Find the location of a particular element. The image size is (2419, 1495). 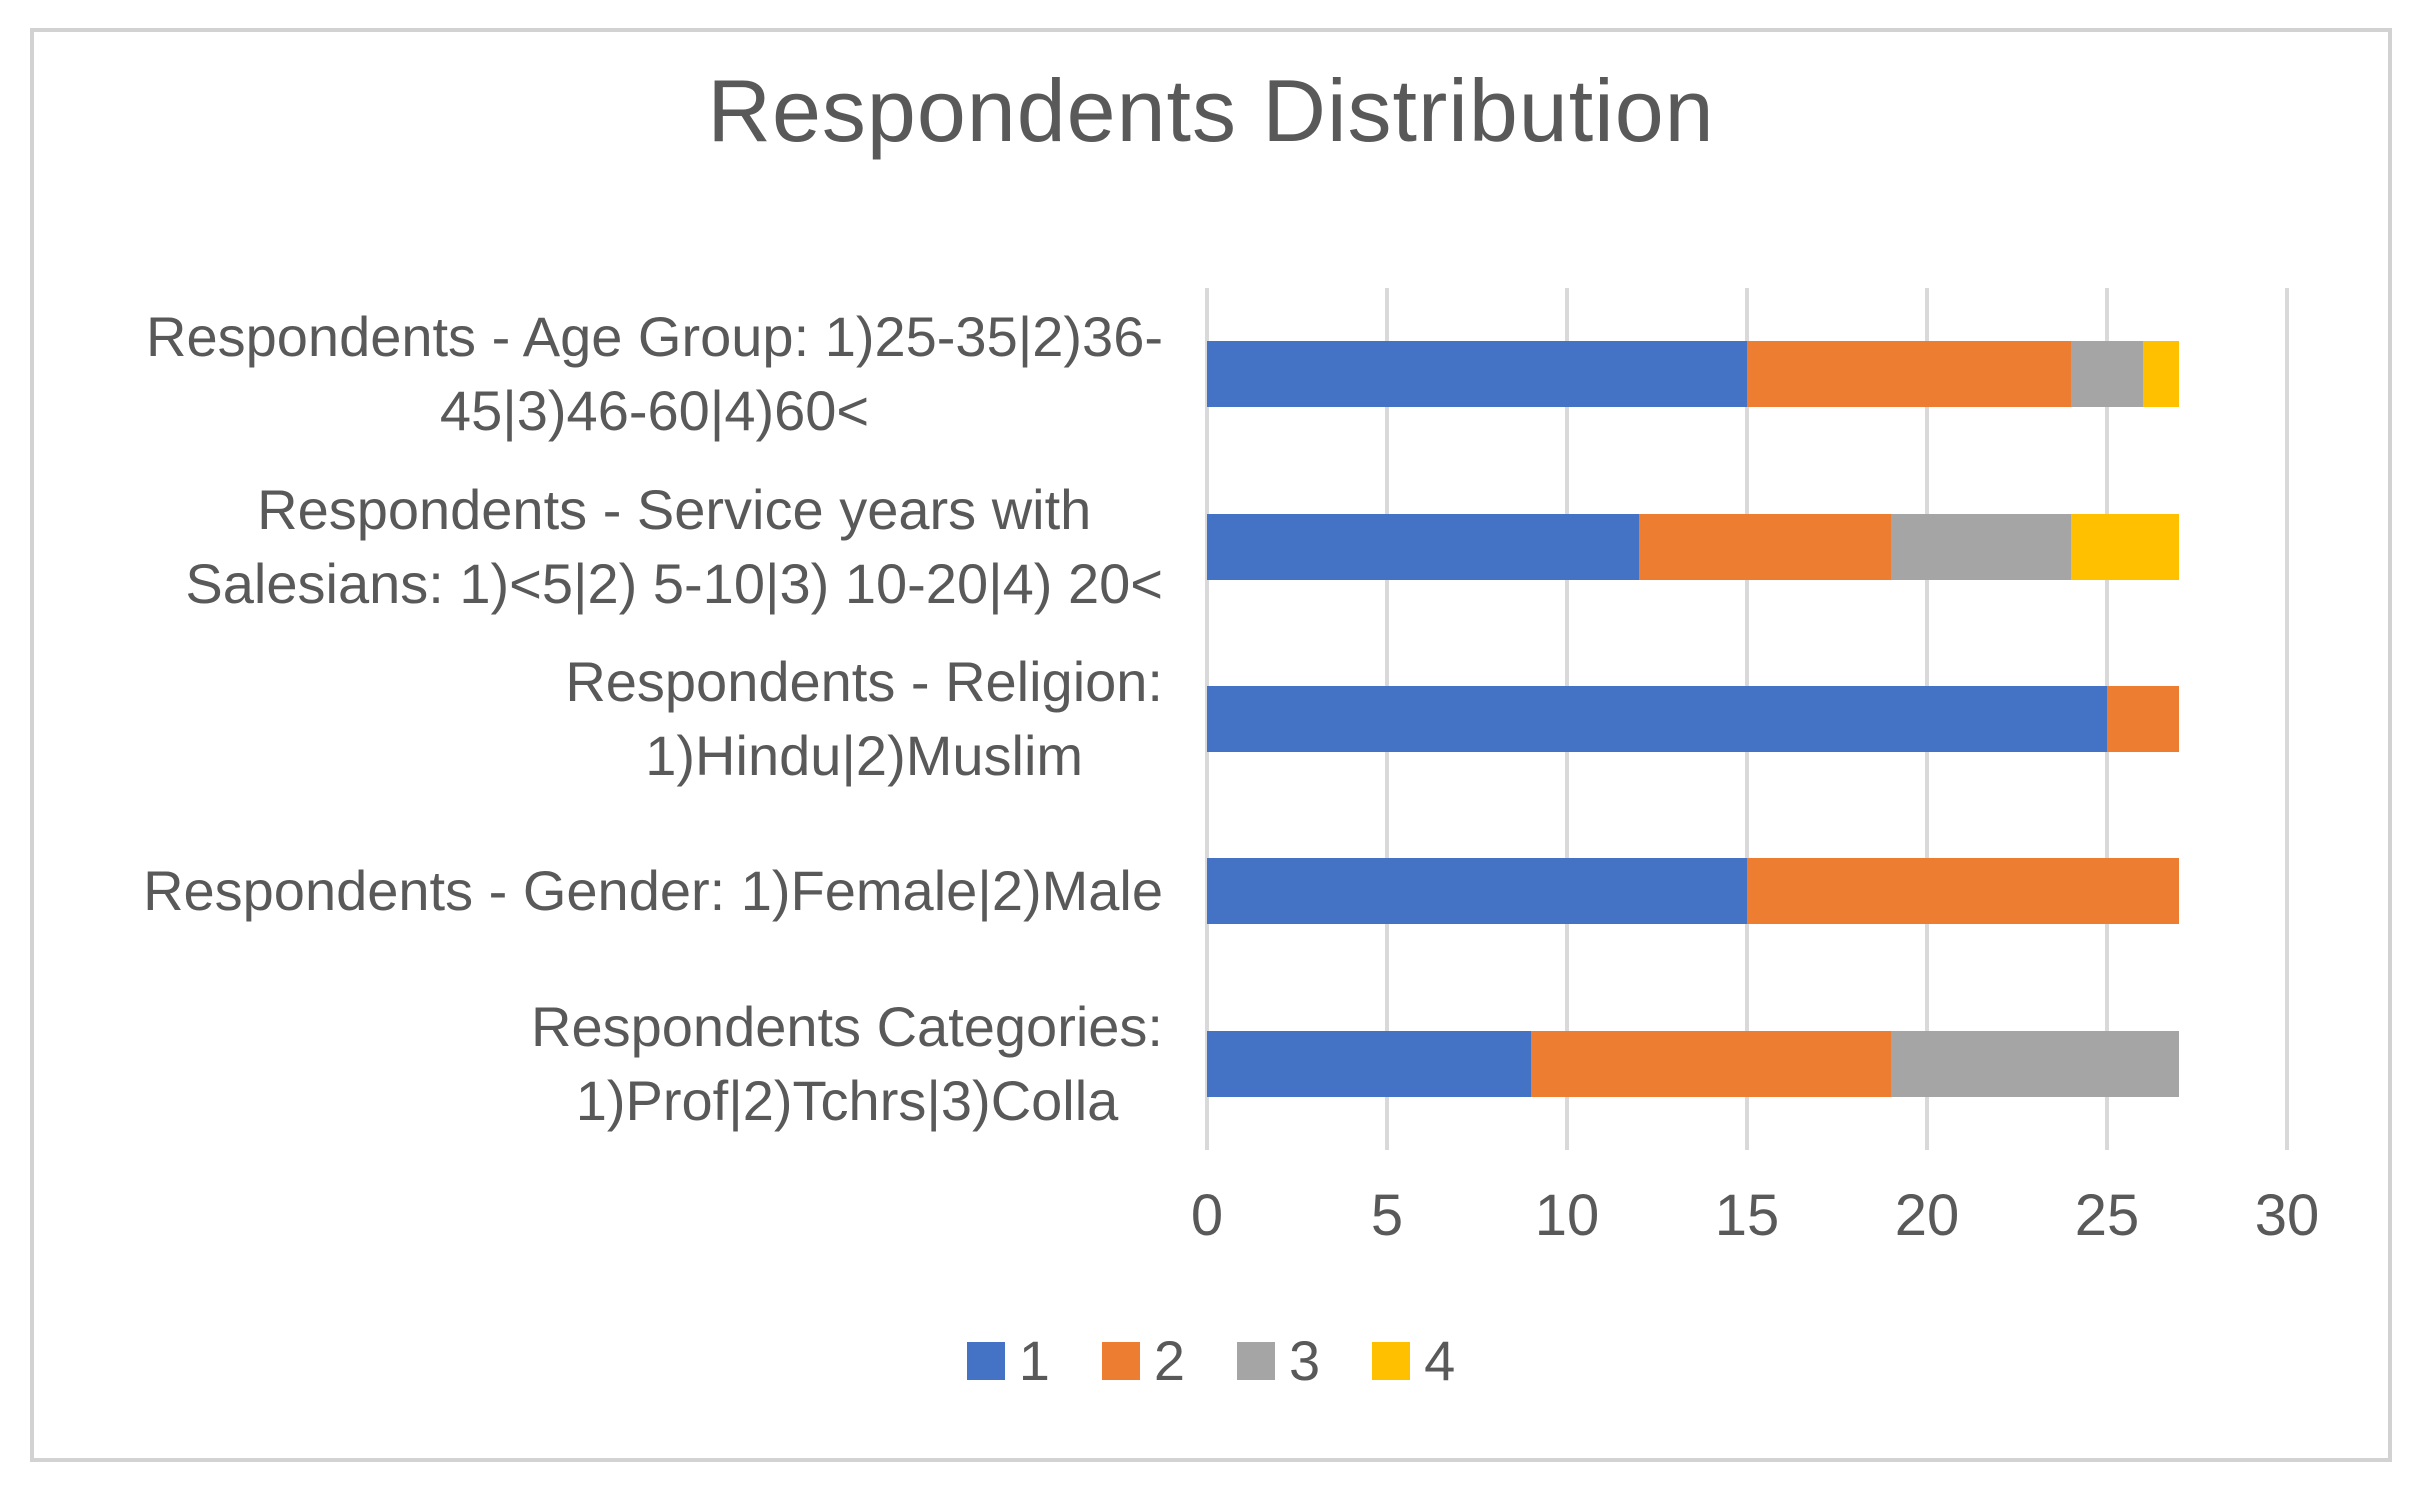

category-label-line: 45|3)46-60|4)60< is located at coordinates (654, 411).